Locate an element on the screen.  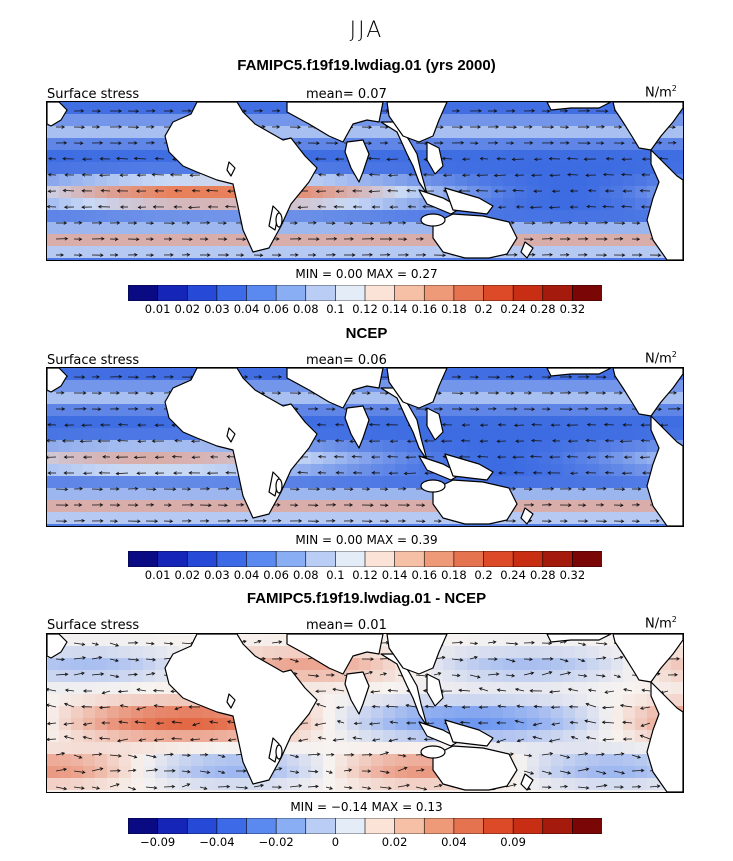
colorbar-tick-label: 0.04 is located at coordinates (454, 842).